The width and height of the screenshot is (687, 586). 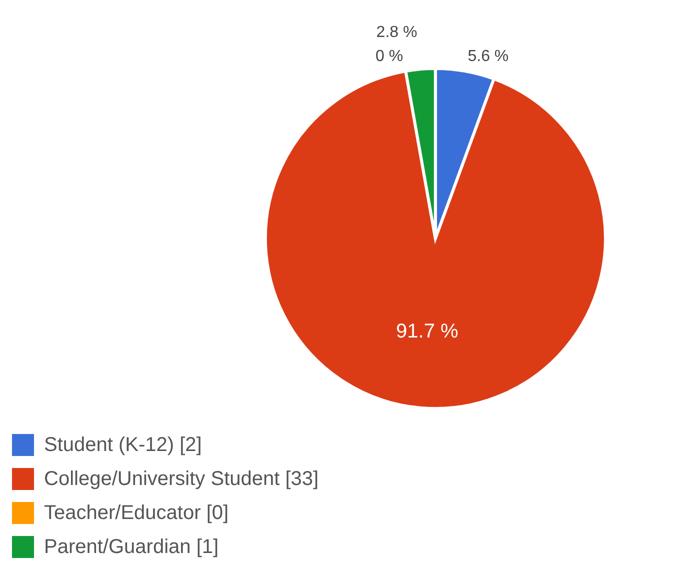 I want to click on data-label: 91.7 %, so click(x=427, y=331).